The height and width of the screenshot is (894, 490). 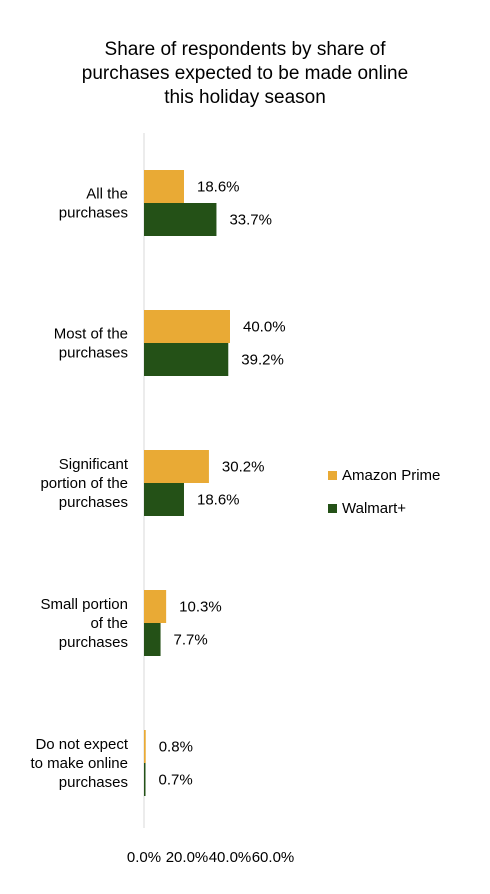 I want to click on data-label: 39.2%, so click(x=262, y=360).